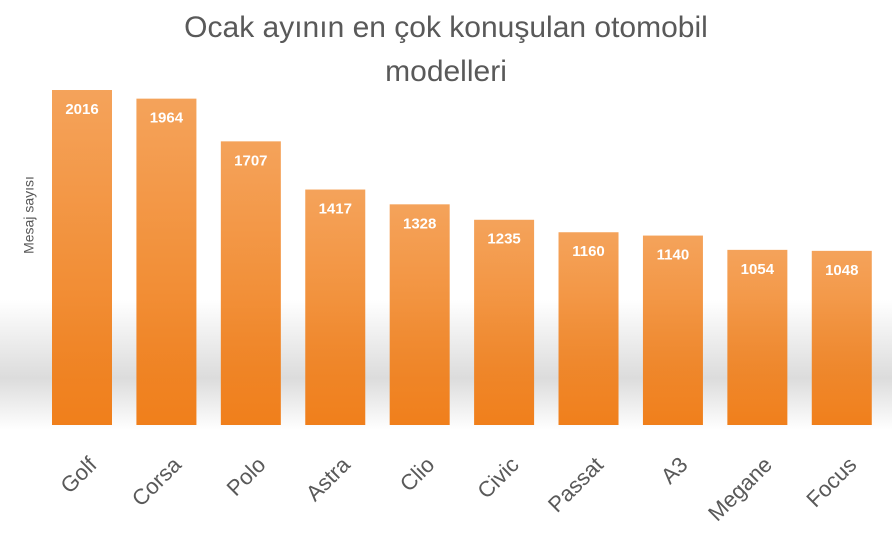  Describe the element at coordinates (831, 482) in the screenshot. I see `x-tick-label: Focus` at that location.